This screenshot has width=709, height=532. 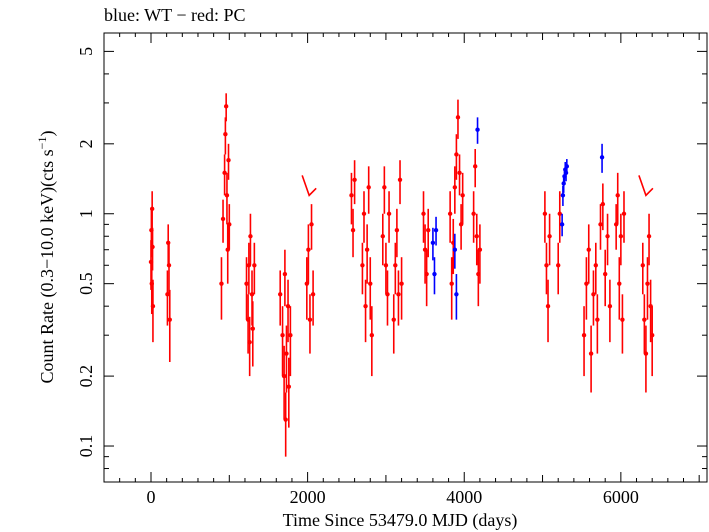 I want to click on y-axis-label-close: ), so click(x=47, y=134).